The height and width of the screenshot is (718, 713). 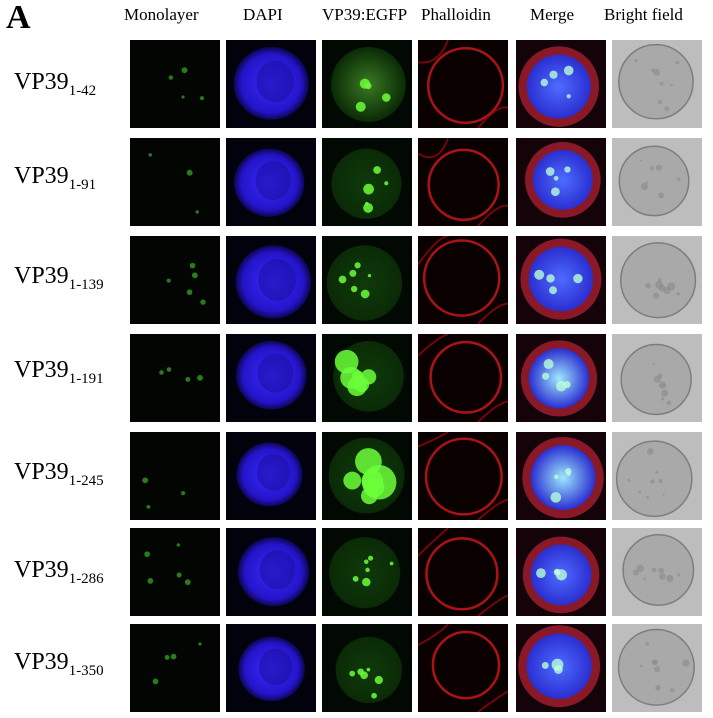 I want to click on column-header-1: DAPI, so click(x=263, y=14).